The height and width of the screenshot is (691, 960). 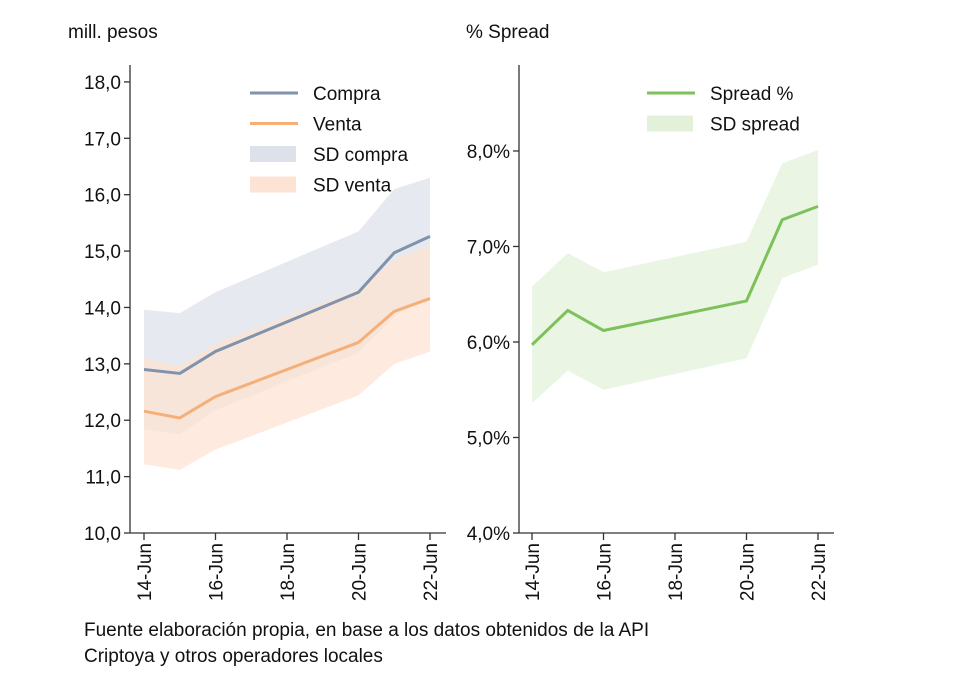 I want to click on legend-item: SD compra, so click(x=329, y=155).